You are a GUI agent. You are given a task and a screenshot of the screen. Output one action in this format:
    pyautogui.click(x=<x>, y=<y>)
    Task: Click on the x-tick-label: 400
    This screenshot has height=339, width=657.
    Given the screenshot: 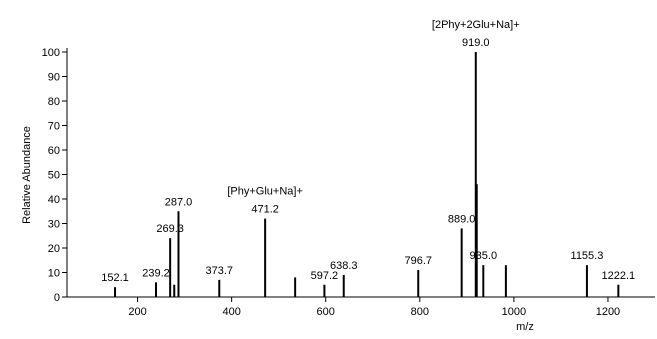 What is the action you would take?
    pyautogui.click(x=231, y=312)
    